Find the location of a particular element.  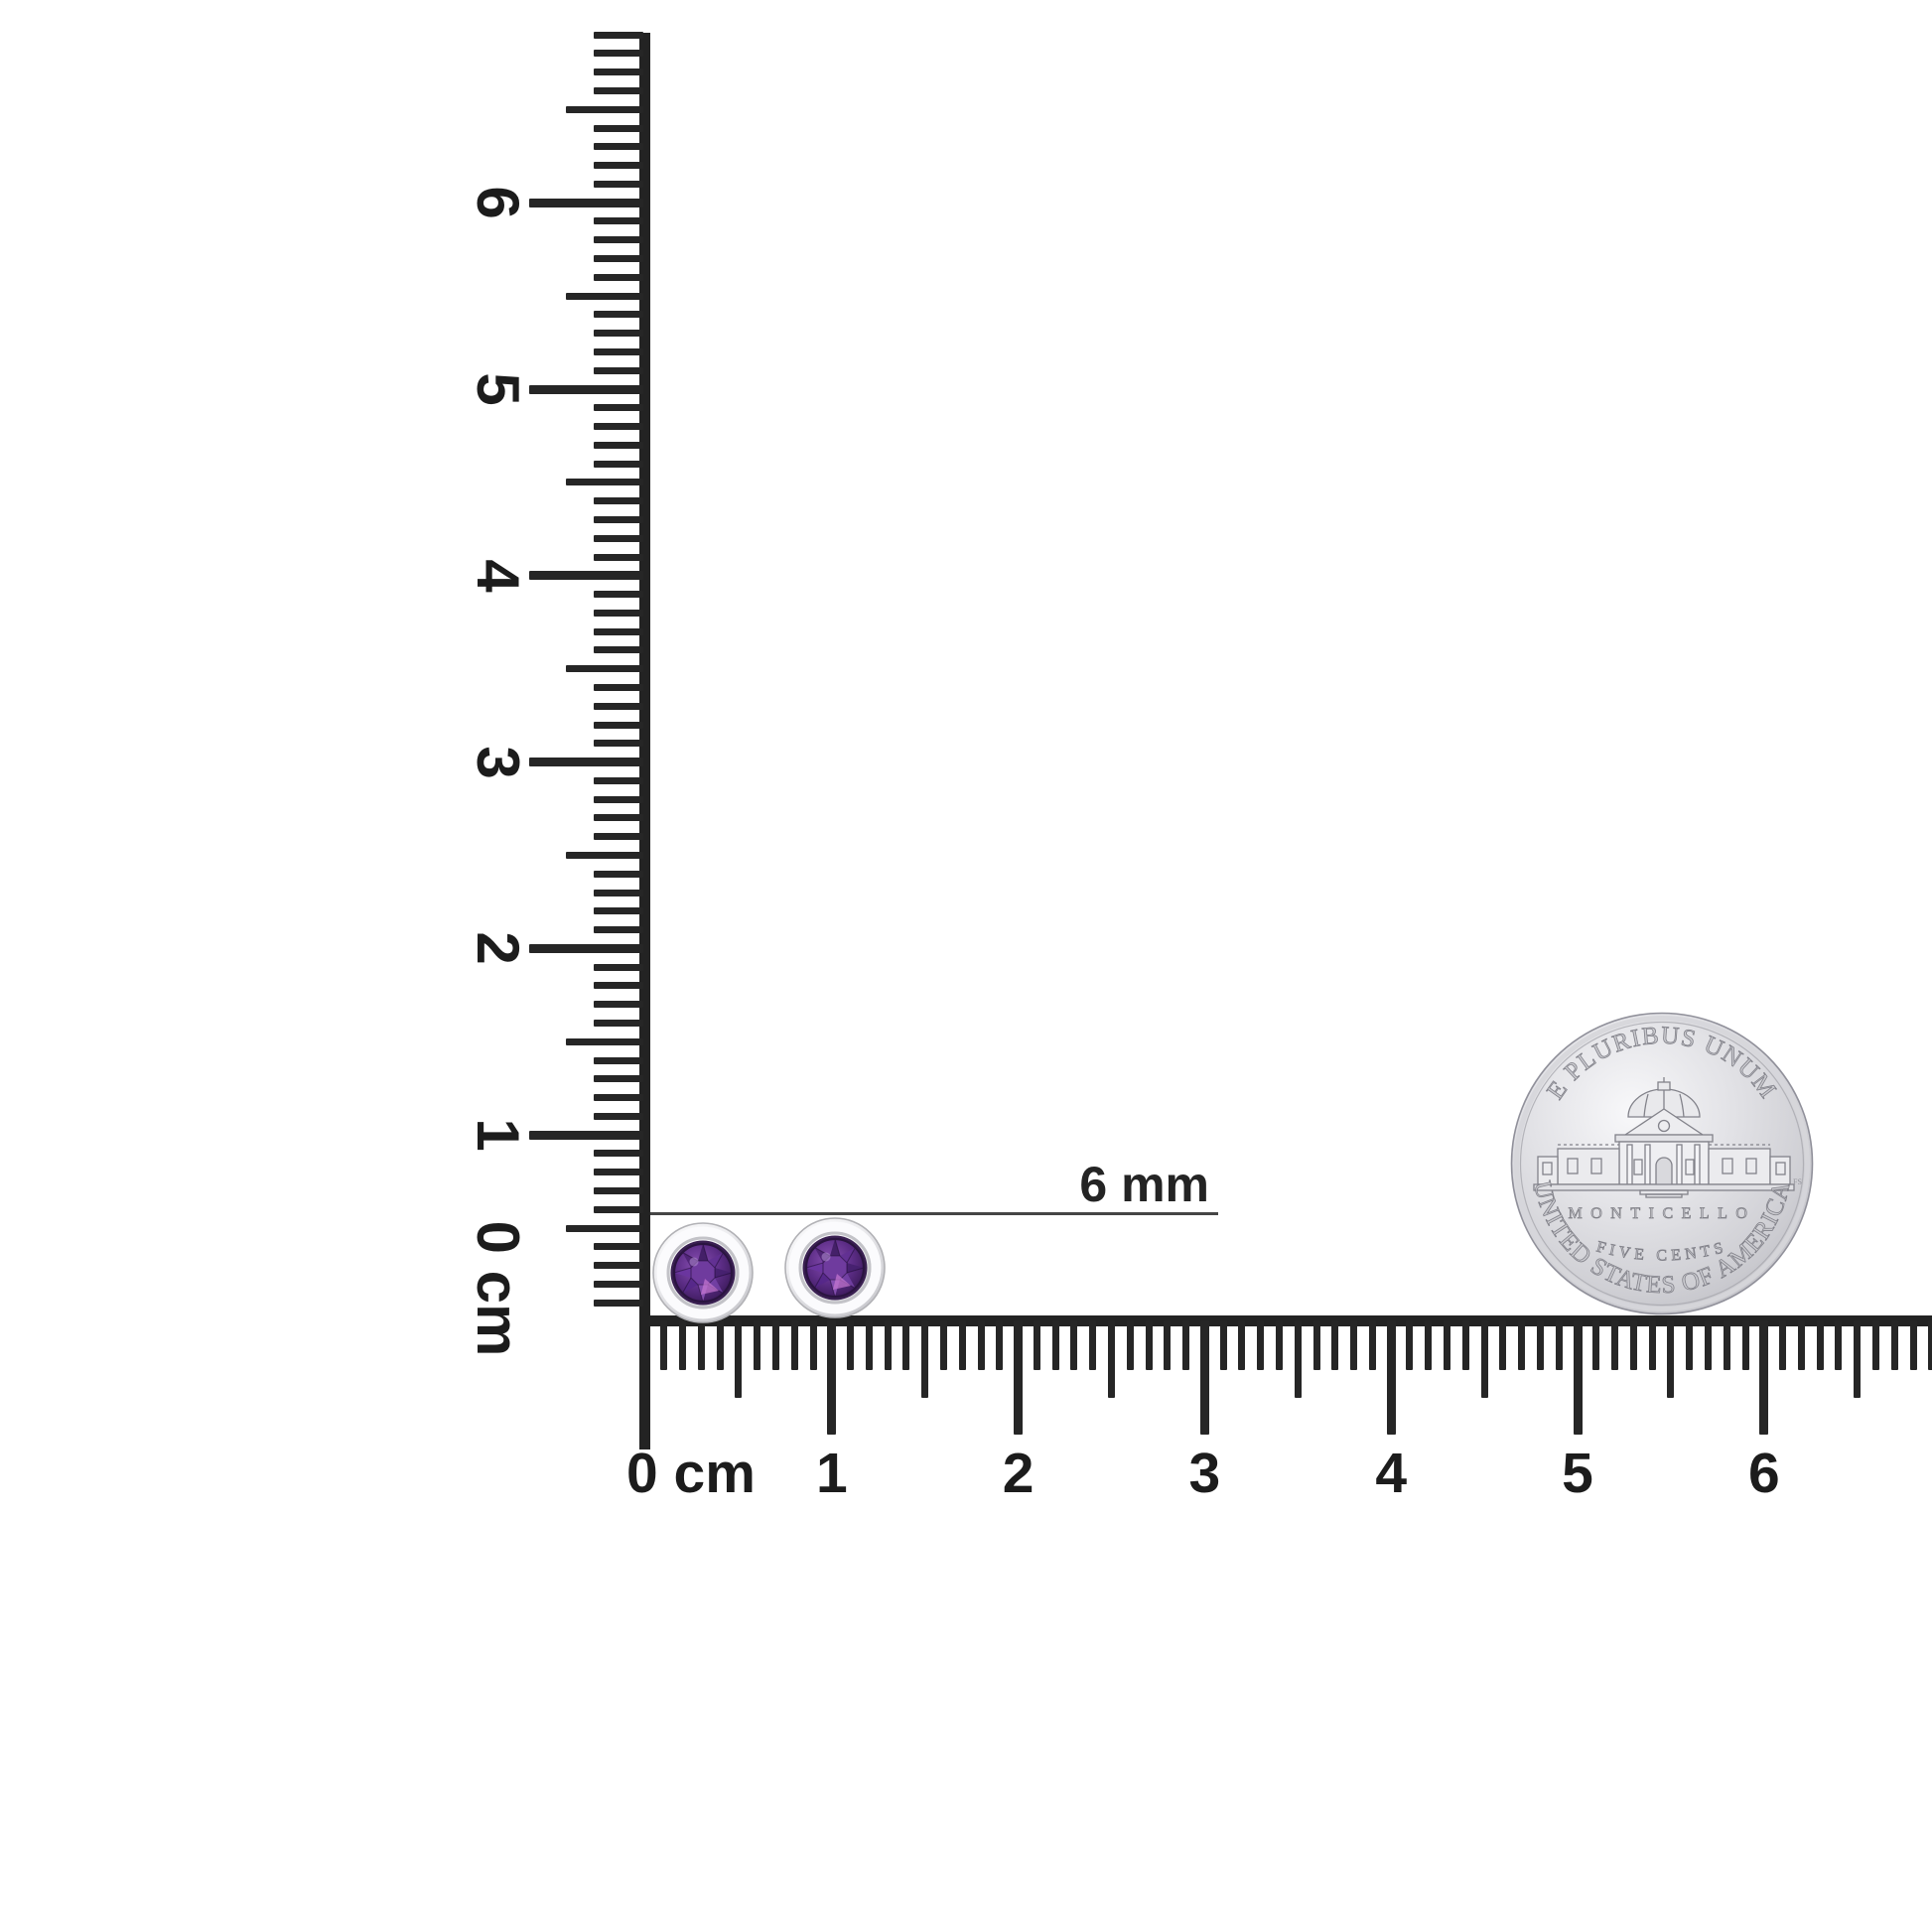

horizontal-ruler-label-5: 5 is located at coordinates (1578, 1473).